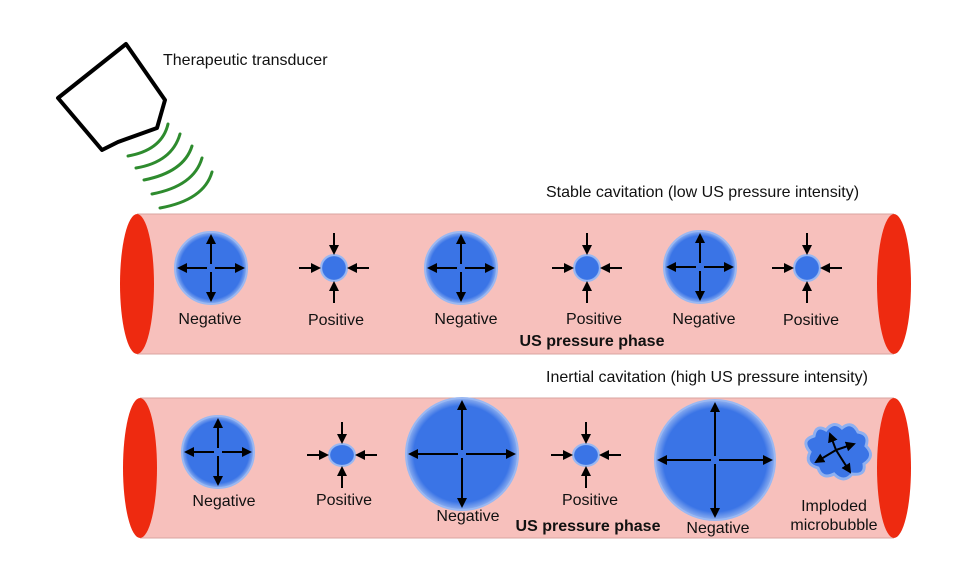  What do you see at coordinates (703, 319) in the screenshot?
I see `stable-bubble-label-5: Negative` at bounding box center [703, 319].